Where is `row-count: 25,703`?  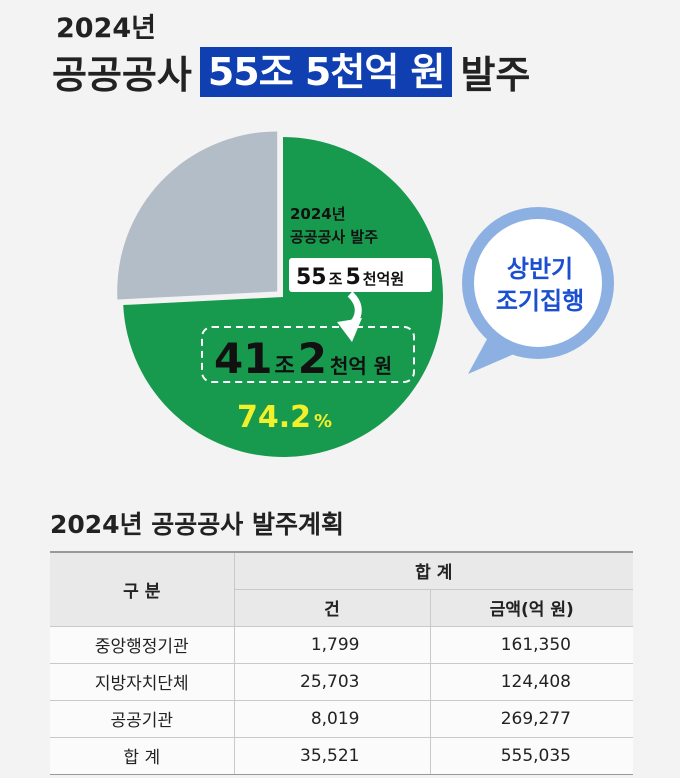 row-count: 25,703 is located at coordinates (331, 682).